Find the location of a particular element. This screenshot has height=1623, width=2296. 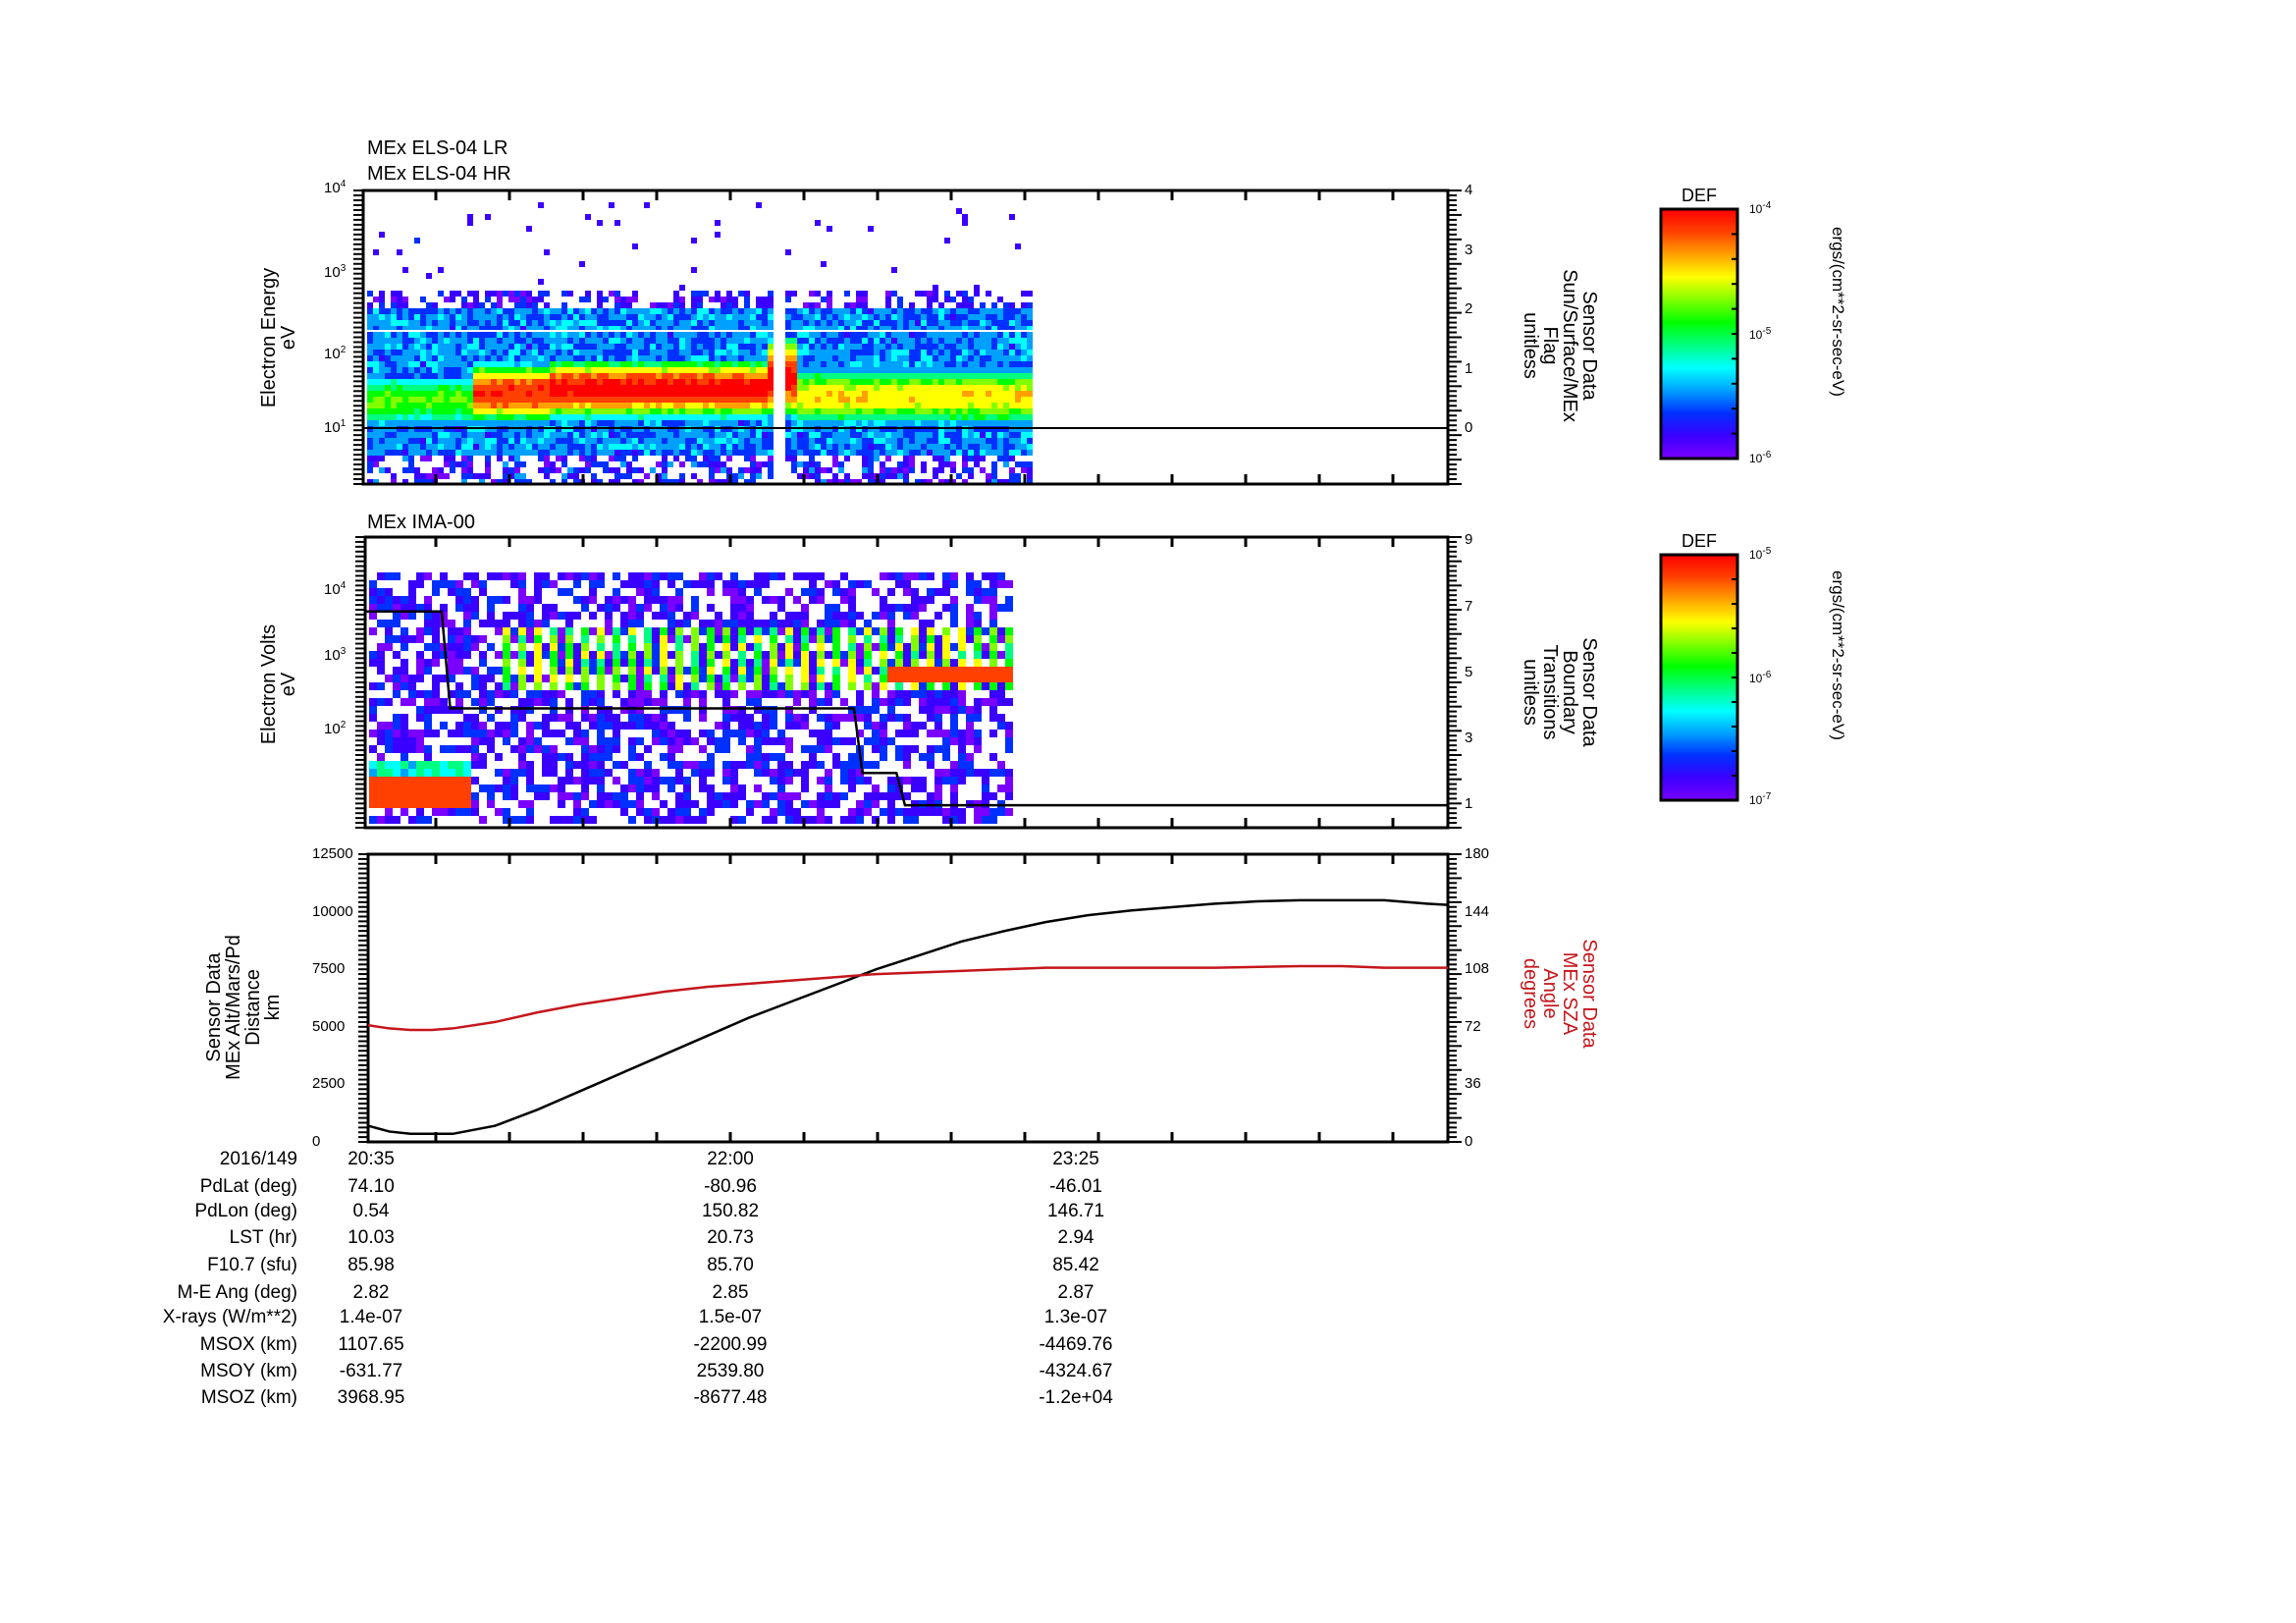

colorbars is located at coordinates (1699, 504).